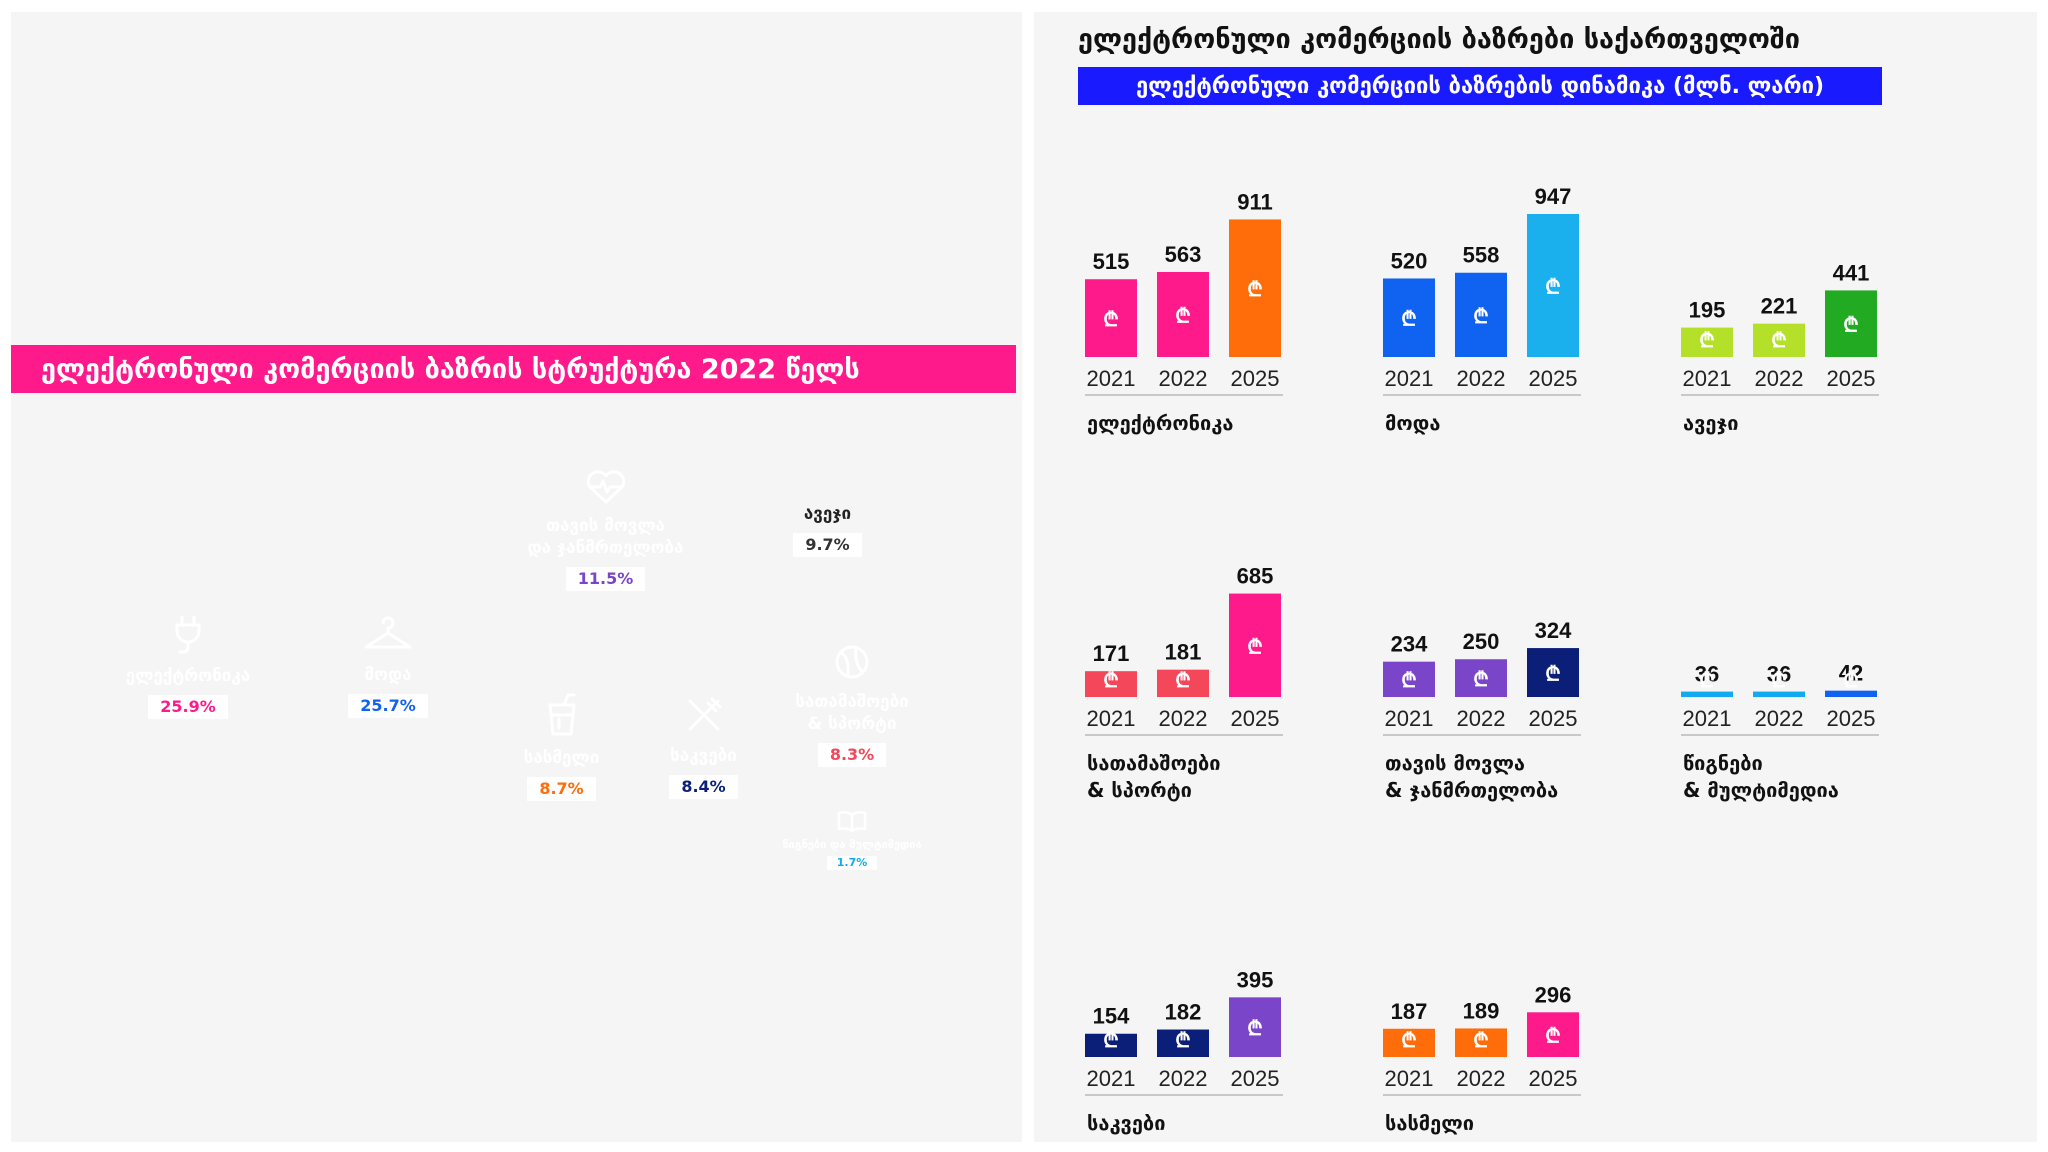  I want to click on tile-value: 1.7%, so click(852, 862).